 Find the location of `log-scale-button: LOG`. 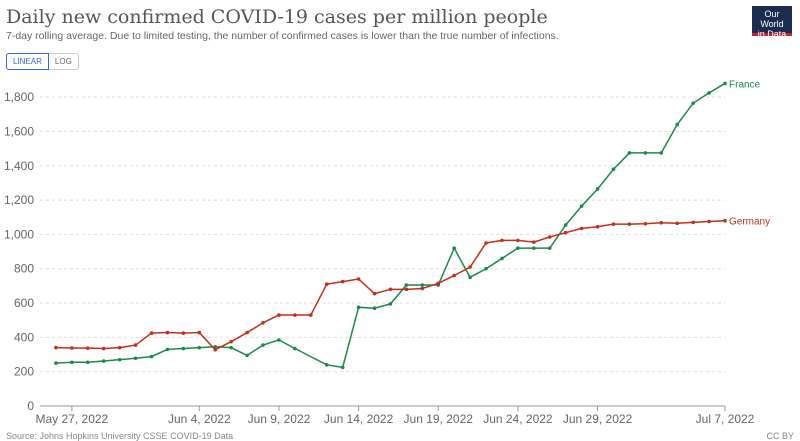

log-scale-button: LOG is located at coordinates (63, 61).